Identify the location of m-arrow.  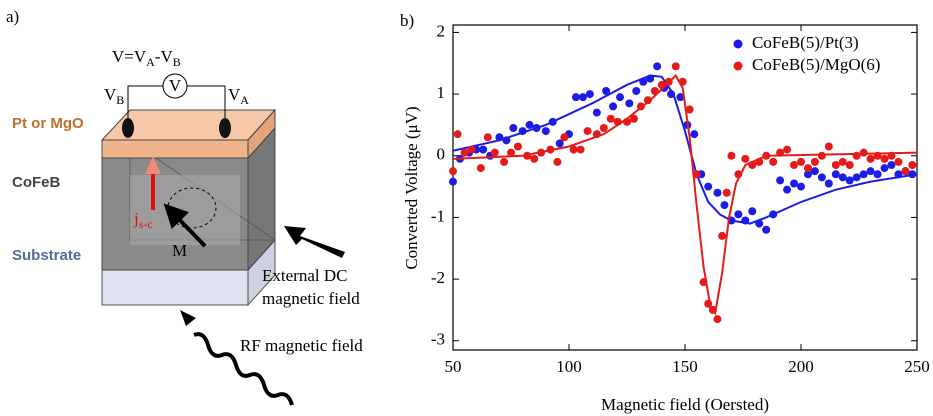
(185, 225).